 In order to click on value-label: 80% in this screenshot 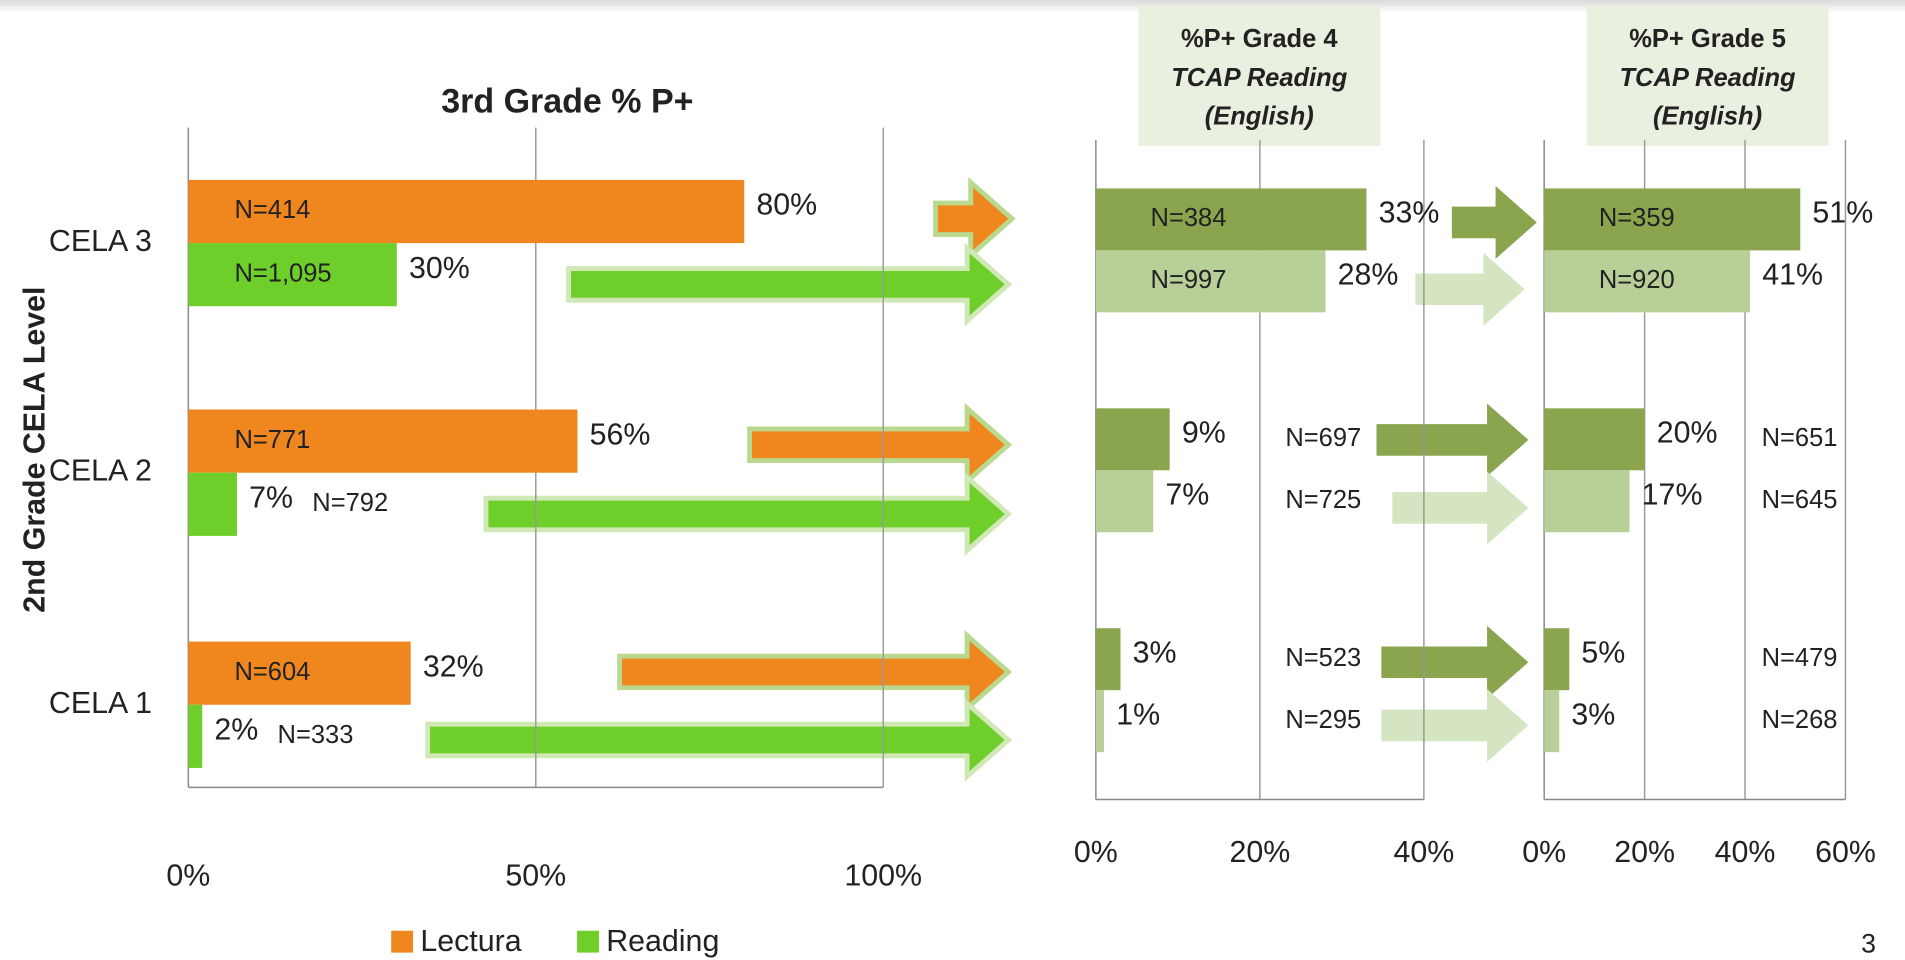, I will do `click(786, 205)`.